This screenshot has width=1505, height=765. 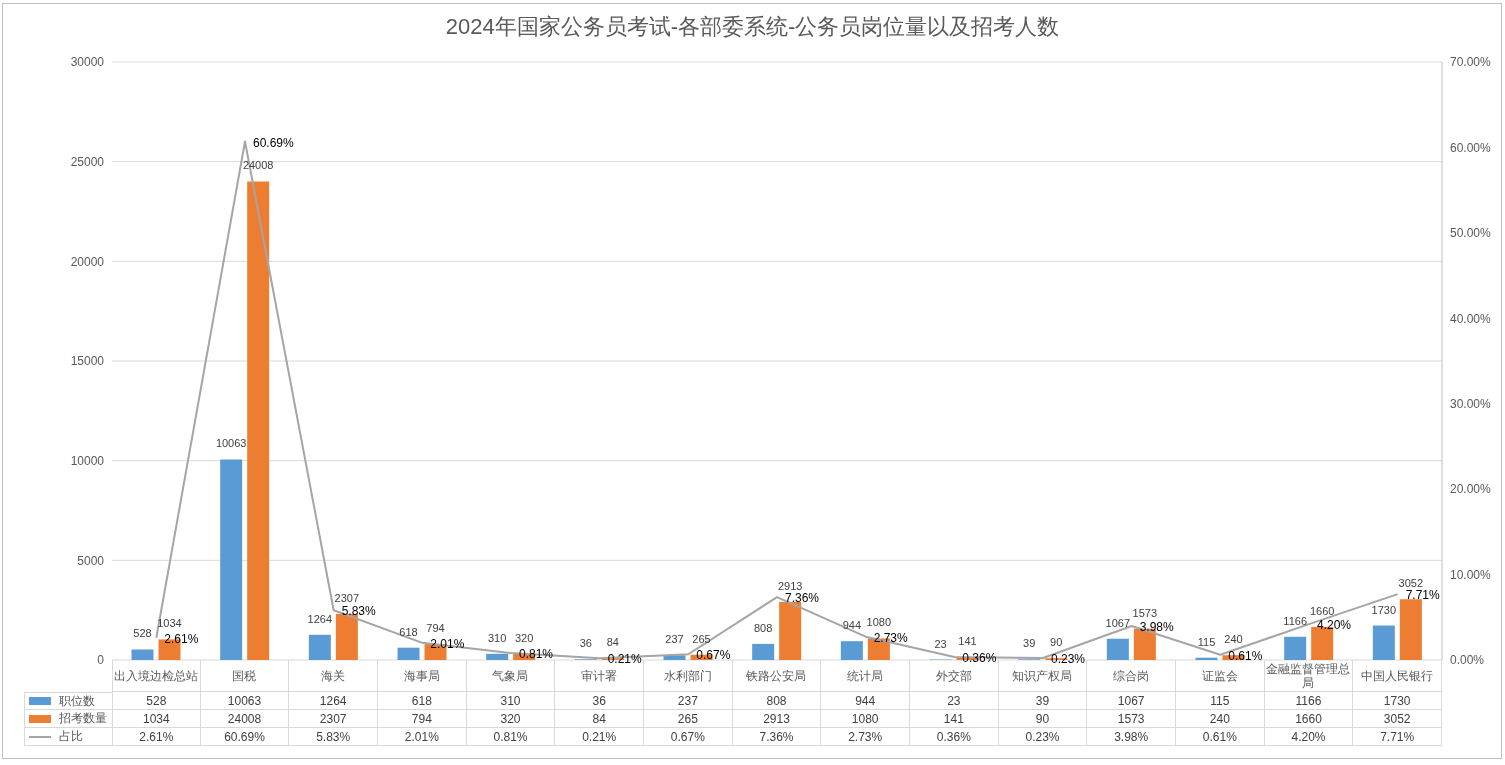 I want to click on text: 39, so click(x=1029, y=643).